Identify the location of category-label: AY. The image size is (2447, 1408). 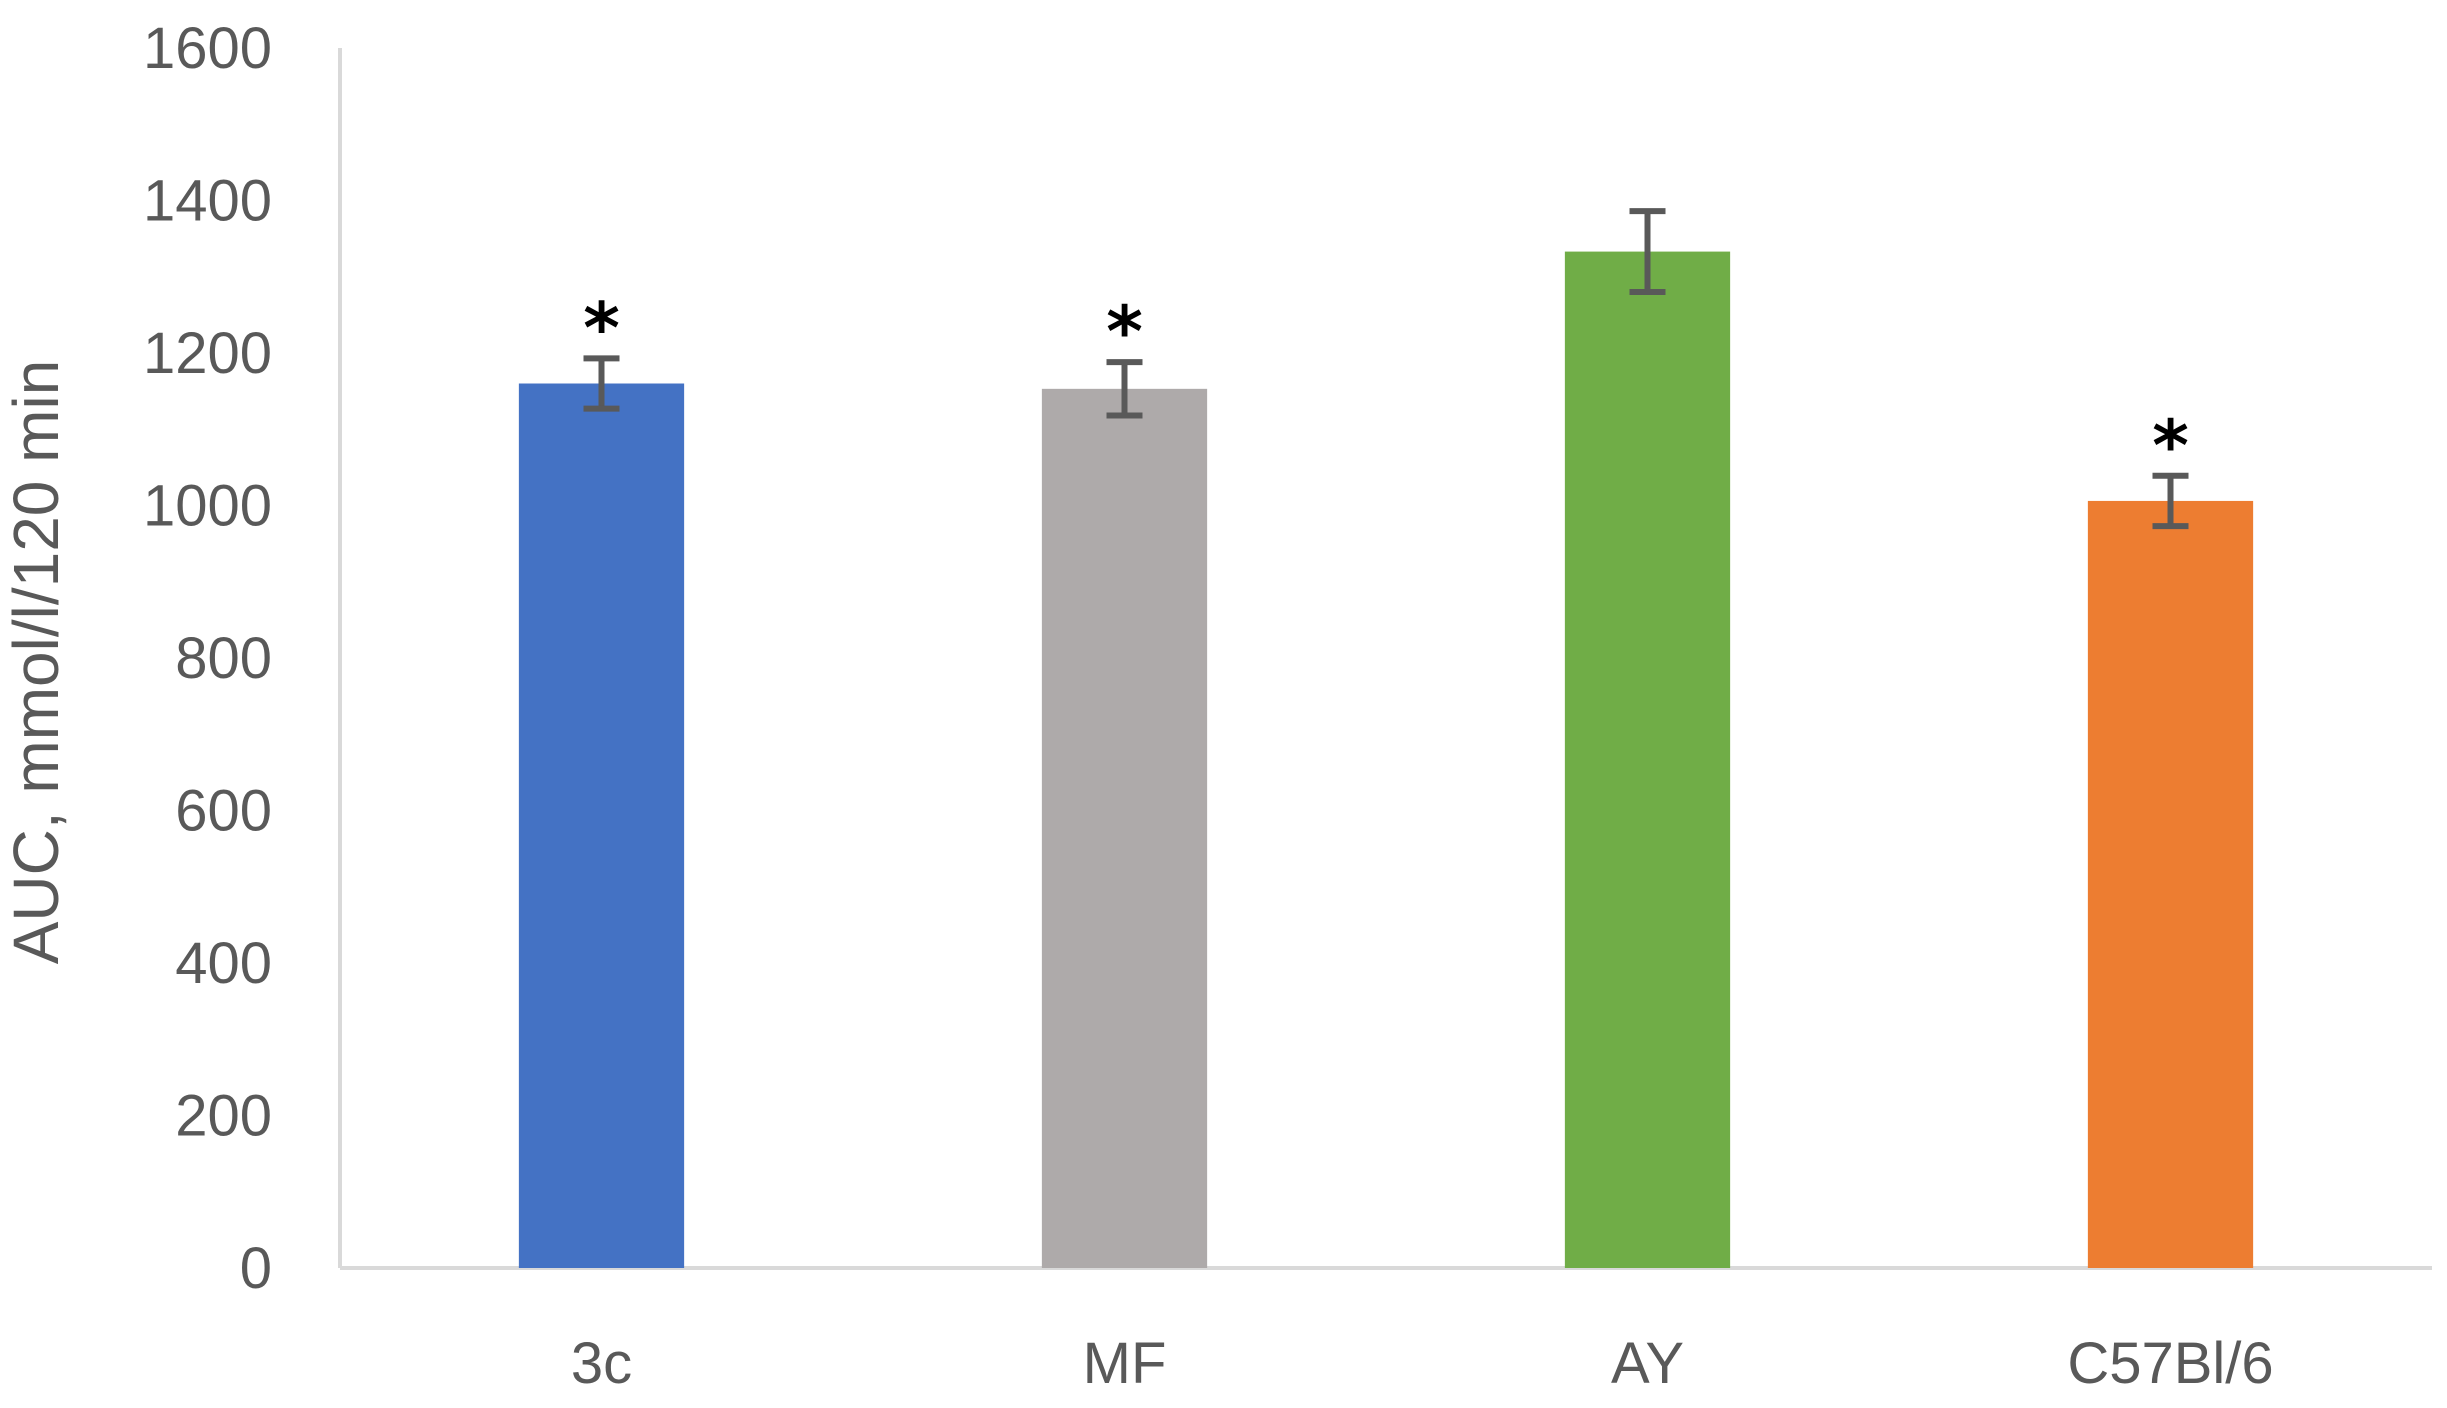
(1647, 1363).